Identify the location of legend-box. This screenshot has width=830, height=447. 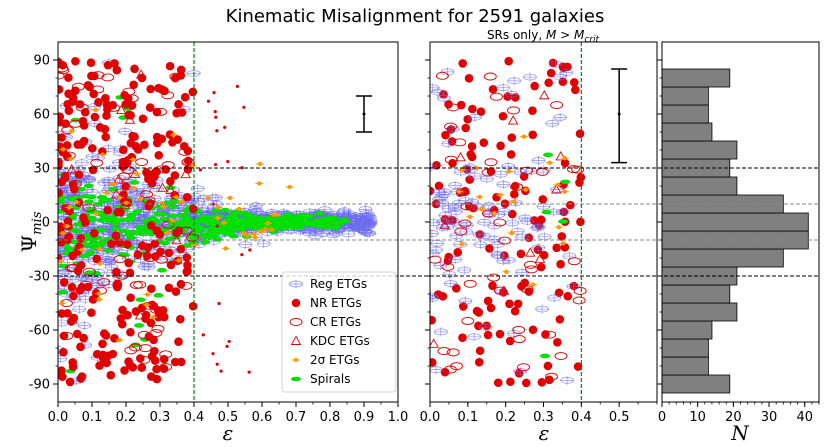
(339, 332).